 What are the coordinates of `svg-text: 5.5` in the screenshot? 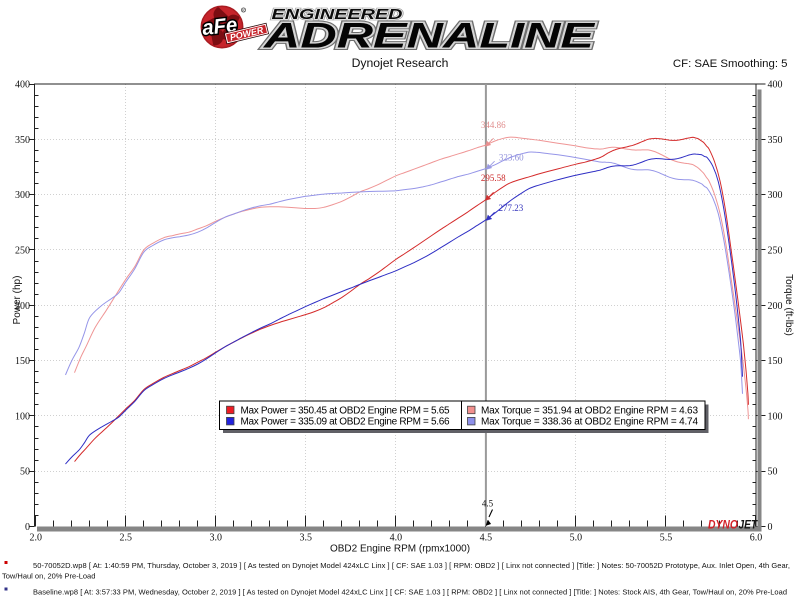 It's located at (666, 538).